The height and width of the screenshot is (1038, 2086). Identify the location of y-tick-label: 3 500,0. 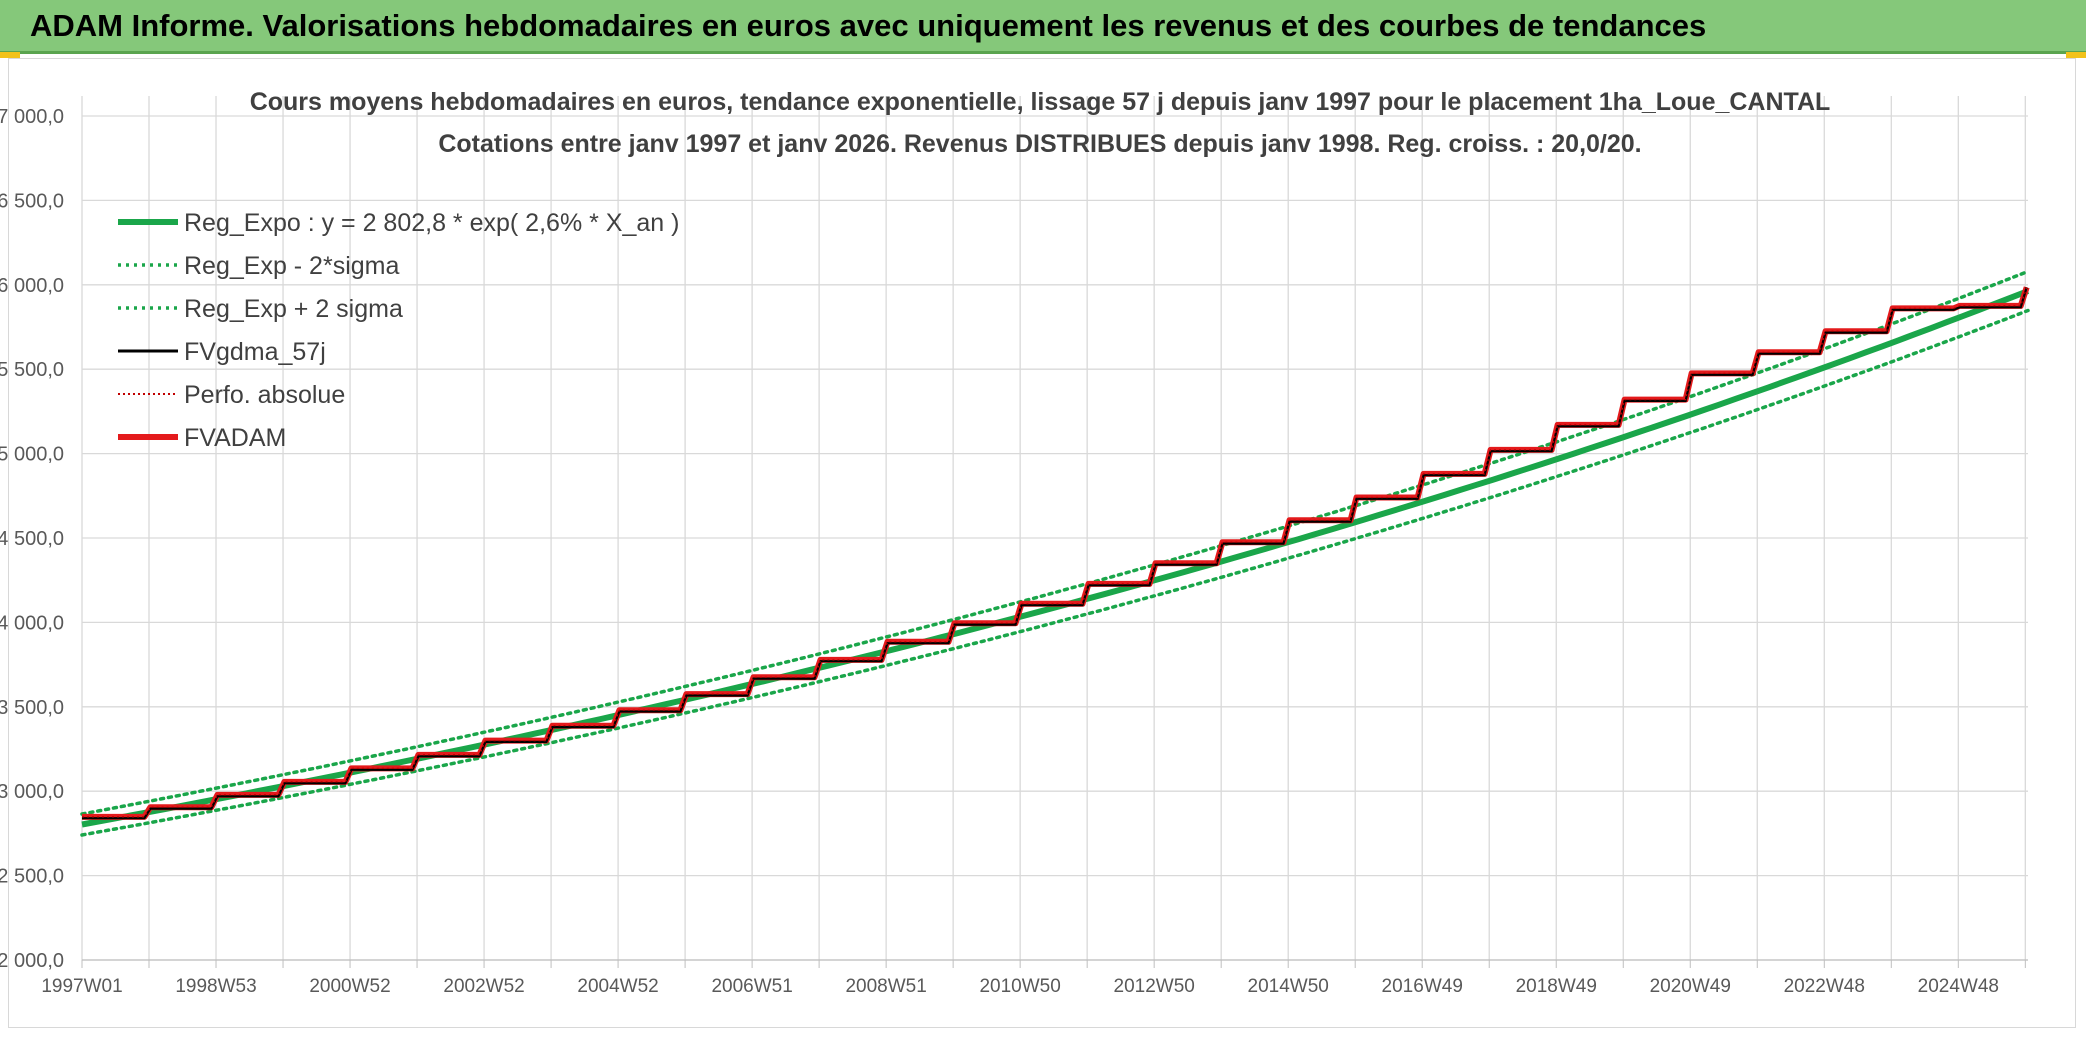
(32, 708).